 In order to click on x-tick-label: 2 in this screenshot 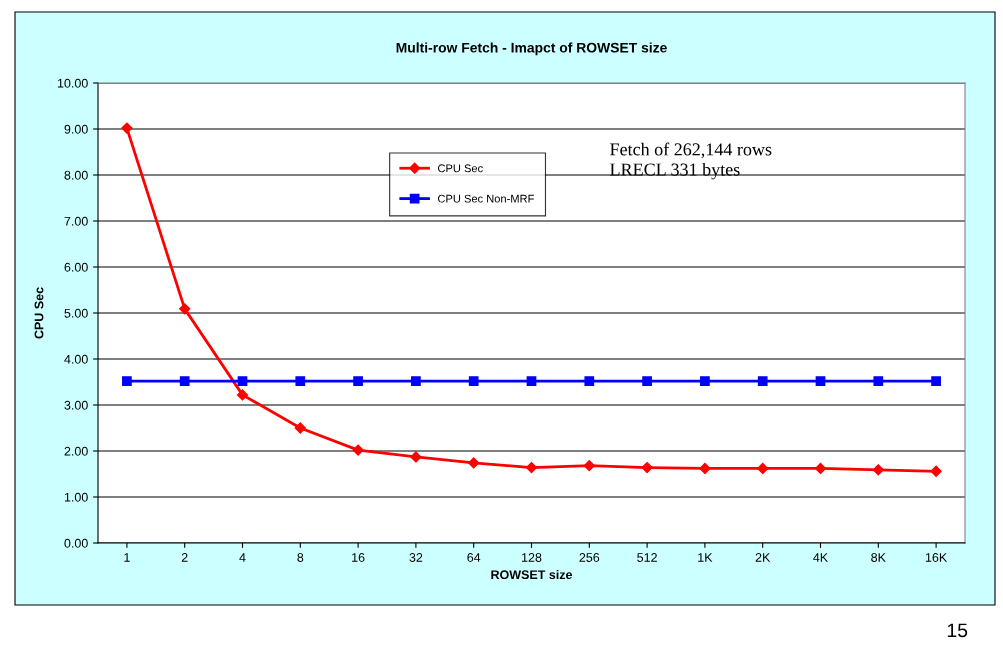, I will do `click(184, 557)`.